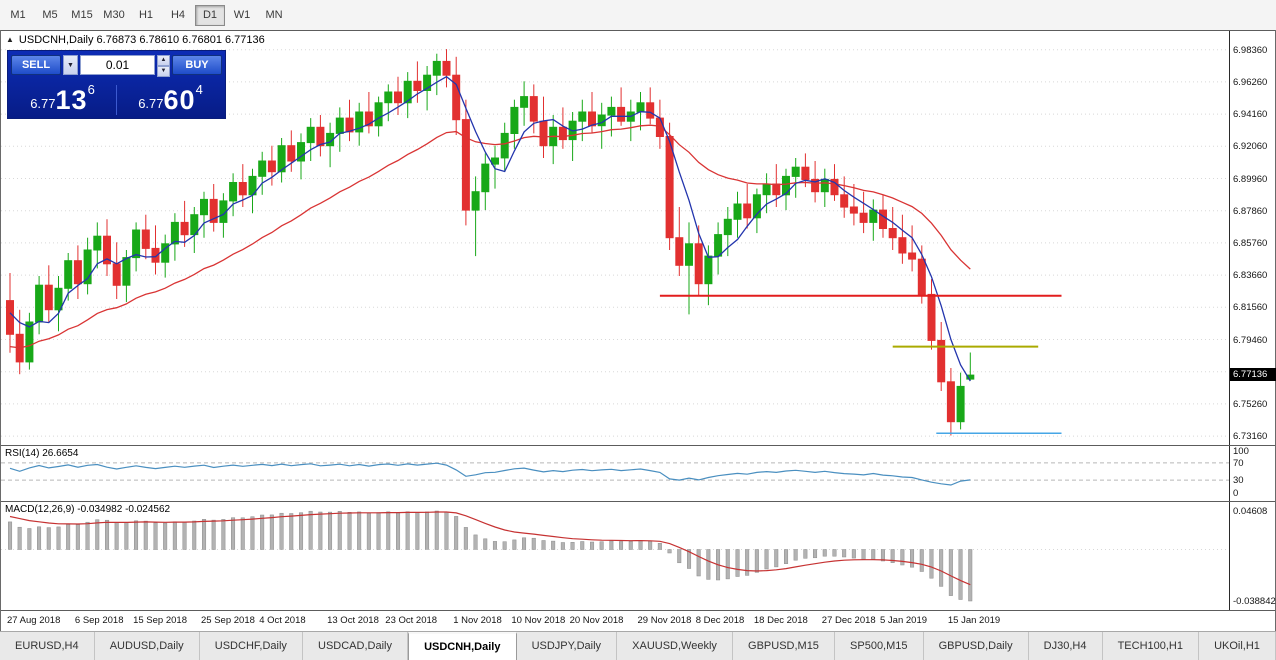  I want to click on lot-size-input, so click(117, 65).